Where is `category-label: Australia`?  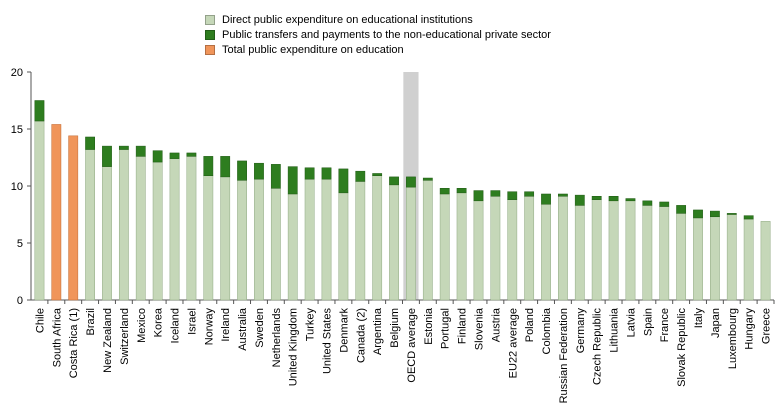 category-label: Australia is located at coordinates (243, 329).